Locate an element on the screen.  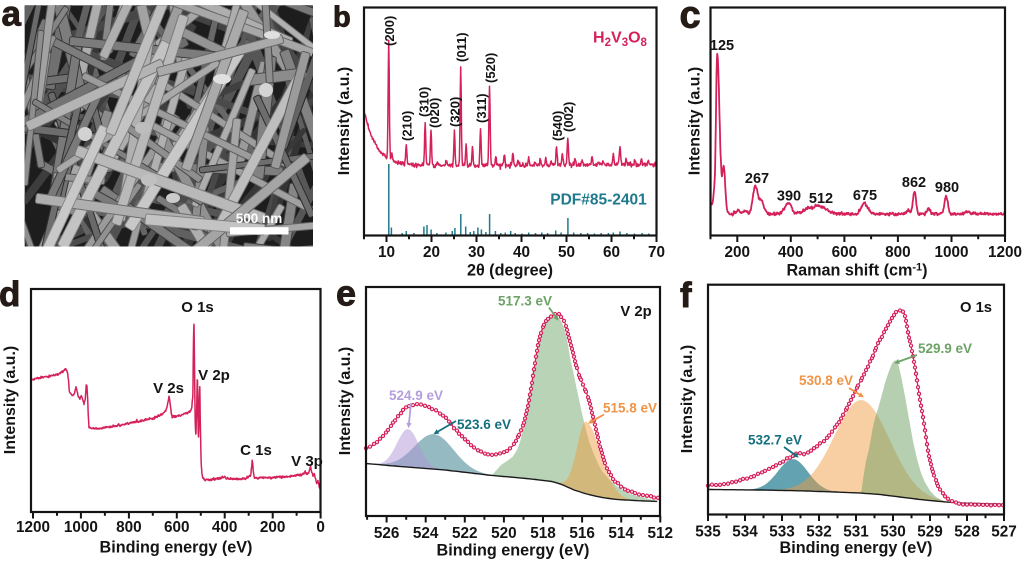
svg-text: 534 is located at coordinates (745, 532).